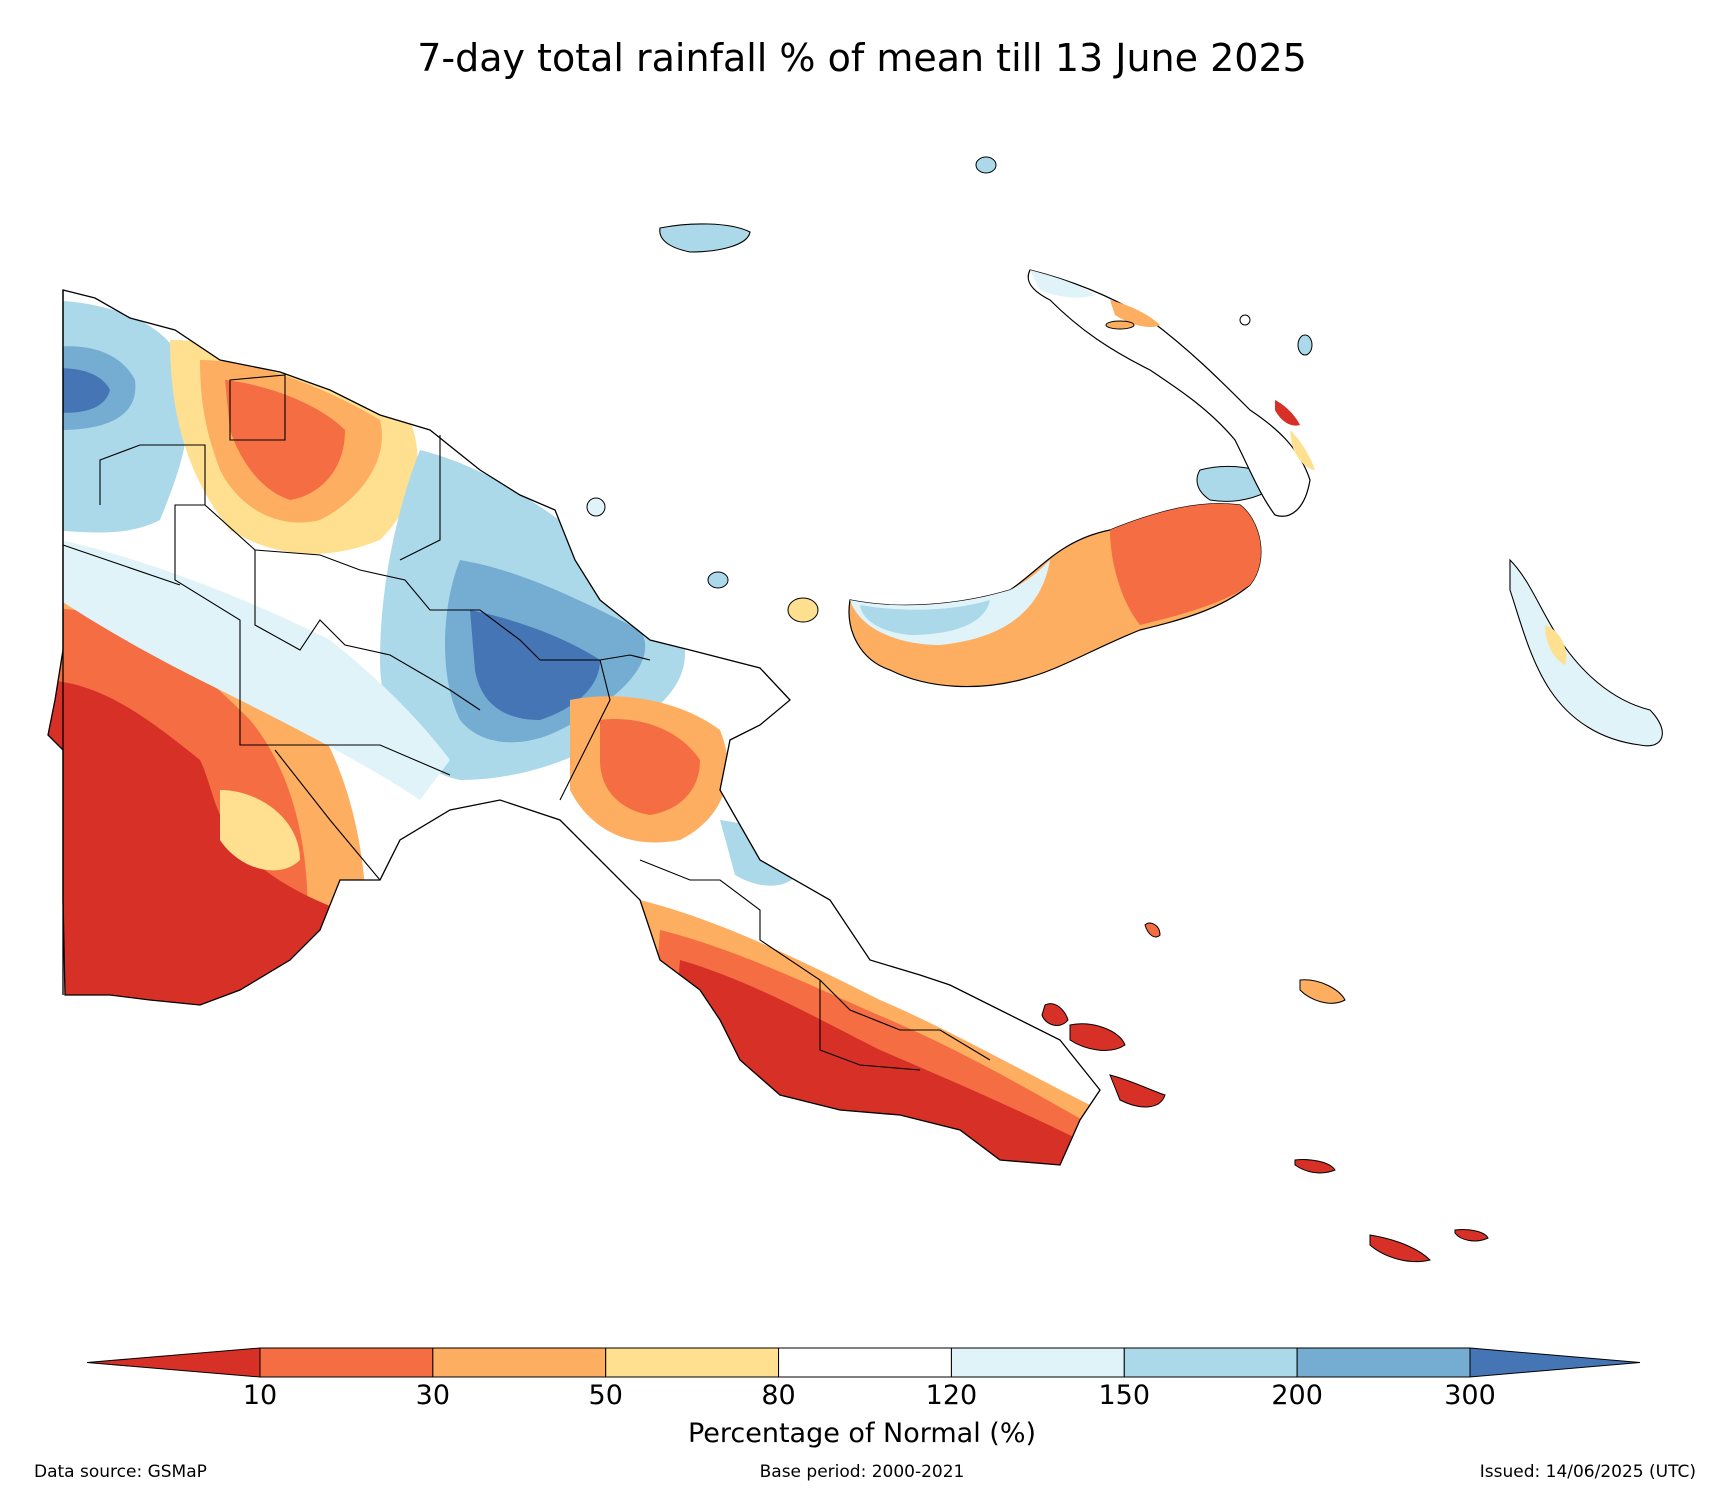  What do you see at coordinates (605, 1395) in the screenshot?
I see `colorbar-tick-label: 50` at bounding box center [605, 1395].